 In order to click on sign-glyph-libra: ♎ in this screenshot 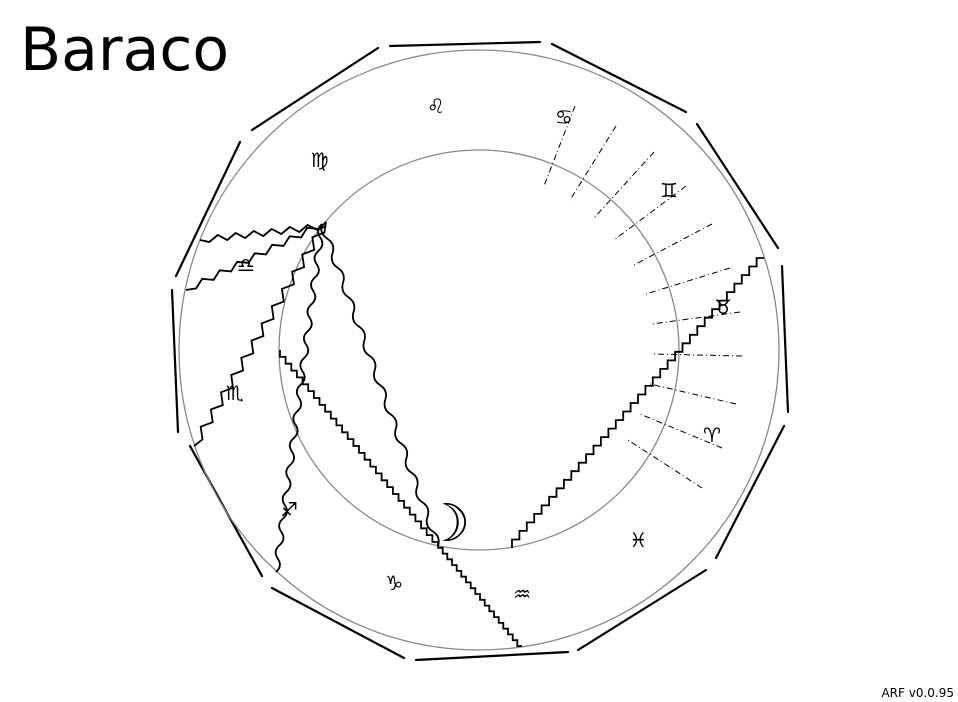, I will do `click(246, 265)`.